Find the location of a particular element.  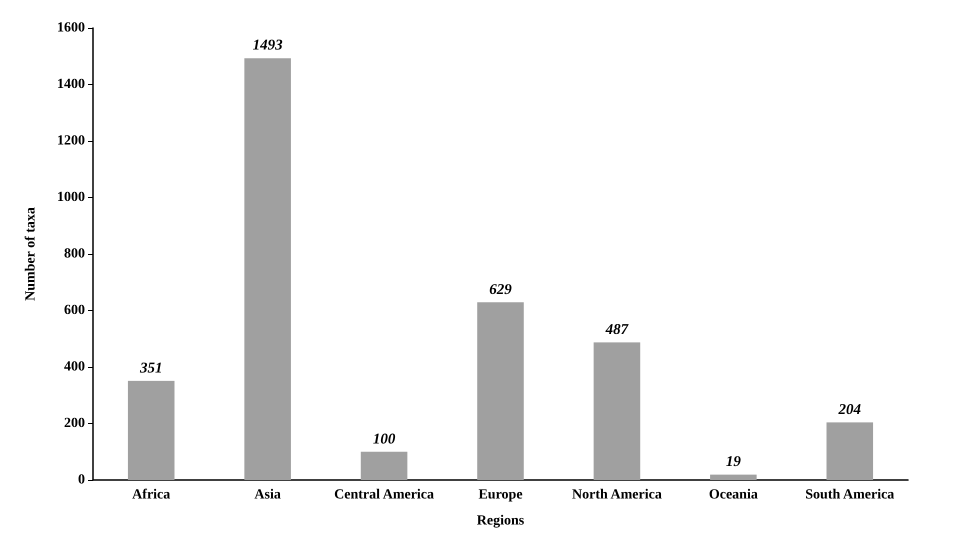

data-label: 351 is located at coordinates (150, 368).